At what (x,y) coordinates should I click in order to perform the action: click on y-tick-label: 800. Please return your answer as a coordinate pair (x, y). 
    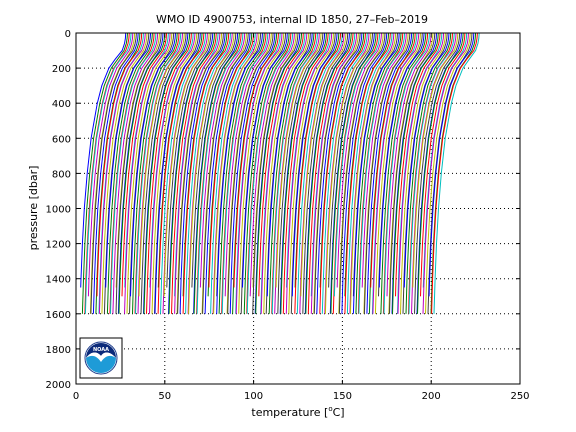
    Looking at the image, I should click on (61, 174).